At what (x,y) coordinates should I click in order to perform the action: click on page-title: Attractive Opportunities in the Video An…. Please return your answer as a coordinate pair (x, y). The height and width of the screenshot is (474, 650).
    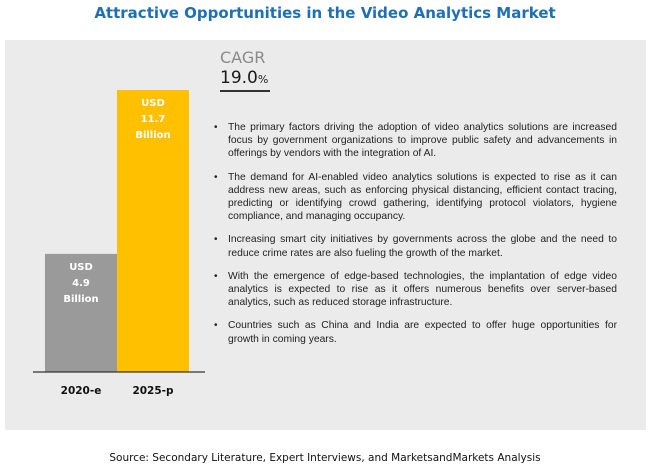
    Looking at the image, I should click on (325, 13).